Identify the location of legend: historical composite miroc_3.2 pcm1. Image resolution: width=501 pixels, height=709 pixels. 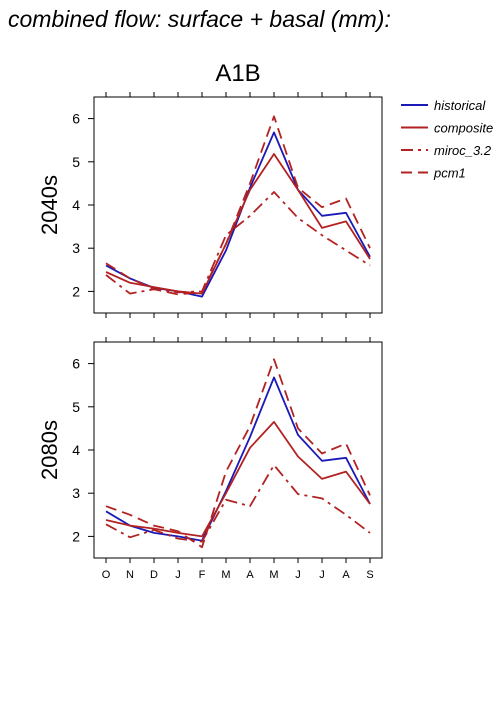
(447, 139).